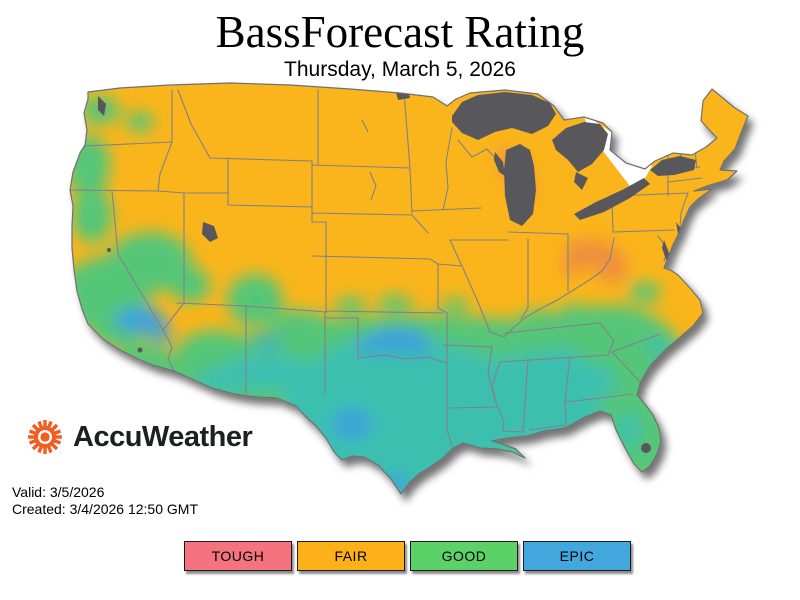 The height and width of the screenshot is (600, 800). Describe the element at coordinates (612, 199) in the screenshot. I see `lake-erie` at that location.